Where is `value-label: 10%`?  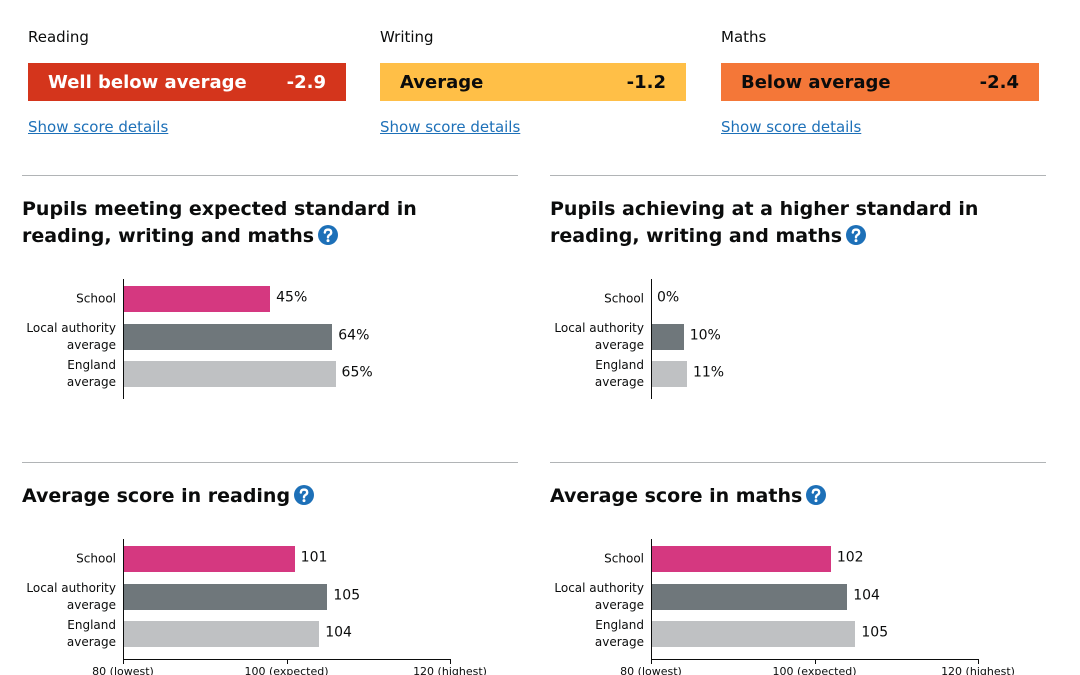 value-label: 10% is located at coordinates (705, 334).